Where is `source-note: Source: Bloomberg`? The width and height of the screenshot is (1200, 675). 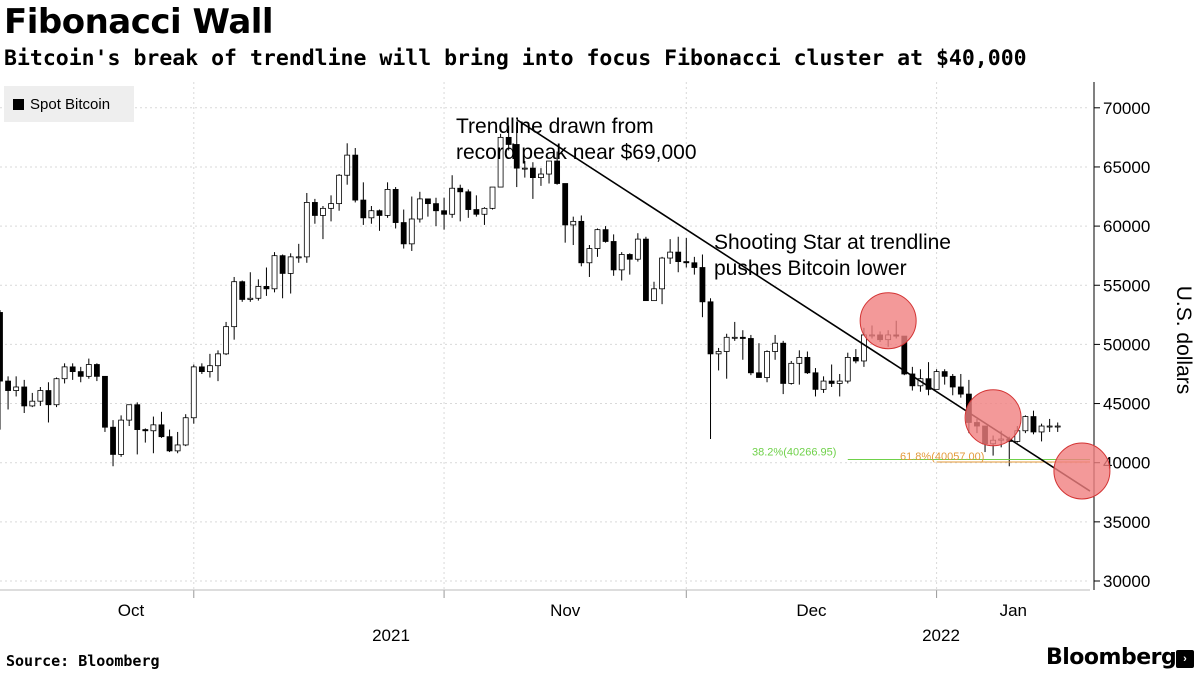
source-note: Source: Bloomberg is located at coordinates (83, 661).